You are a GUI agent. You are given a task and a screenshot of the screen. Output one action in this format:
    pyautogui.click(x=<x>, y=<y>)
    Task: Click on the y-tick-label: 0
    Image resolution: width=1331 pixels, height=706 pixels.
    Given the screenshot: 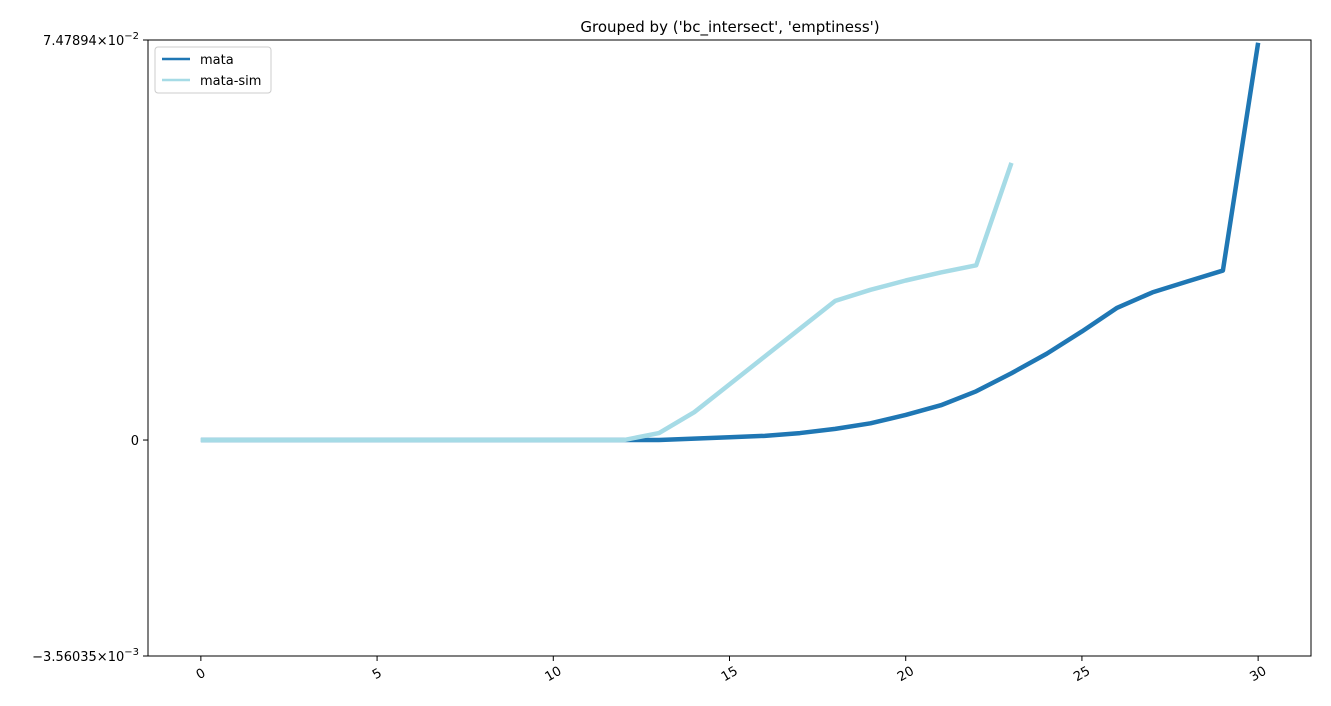 What is the action you would take?
    pyautogui.click(x=135, y=441)
    